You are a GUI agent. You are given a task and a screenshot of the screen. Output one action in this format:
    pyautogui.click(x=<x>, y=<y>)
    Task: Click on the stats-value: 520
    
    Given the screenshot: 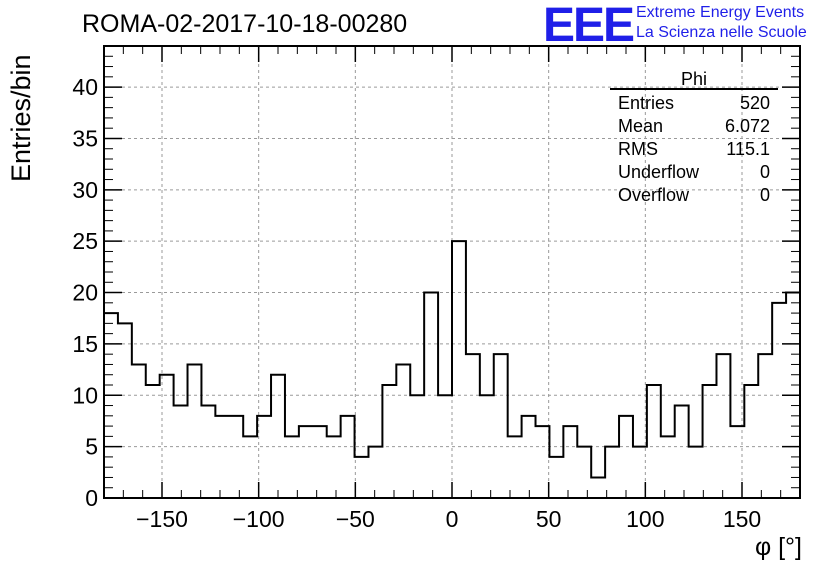 What is the action you would take?
    pyautogui.click(x=754, y=103)
    